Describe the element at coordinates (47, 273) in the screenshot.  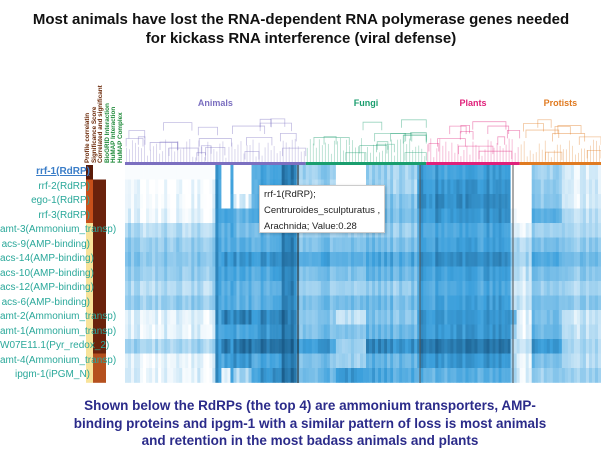
I see `row-label: acs-10(AMP-binding)` at that location.